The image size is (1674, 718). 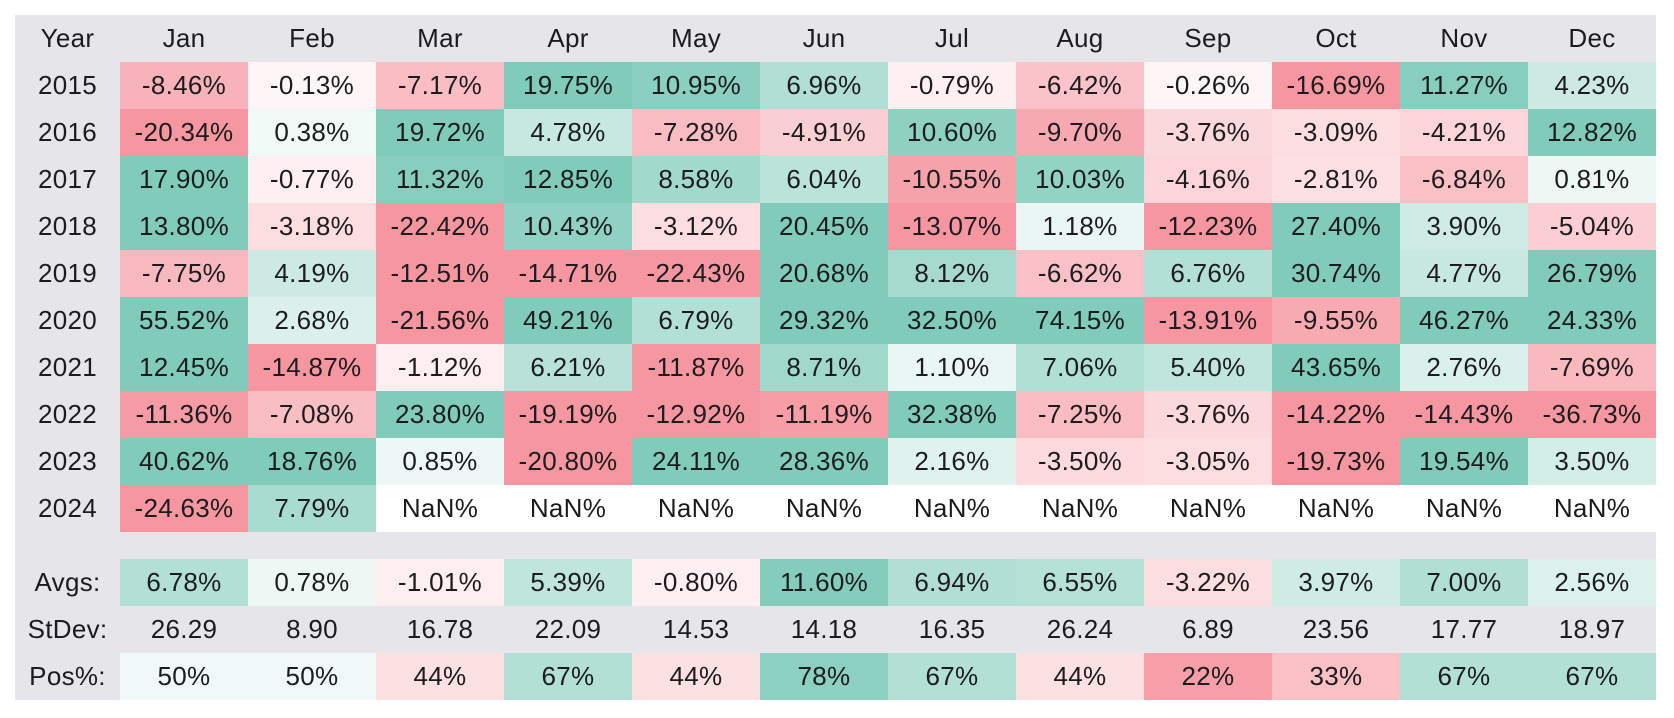 I want to click on cell: 5.39%, so click(x=568, y=582).